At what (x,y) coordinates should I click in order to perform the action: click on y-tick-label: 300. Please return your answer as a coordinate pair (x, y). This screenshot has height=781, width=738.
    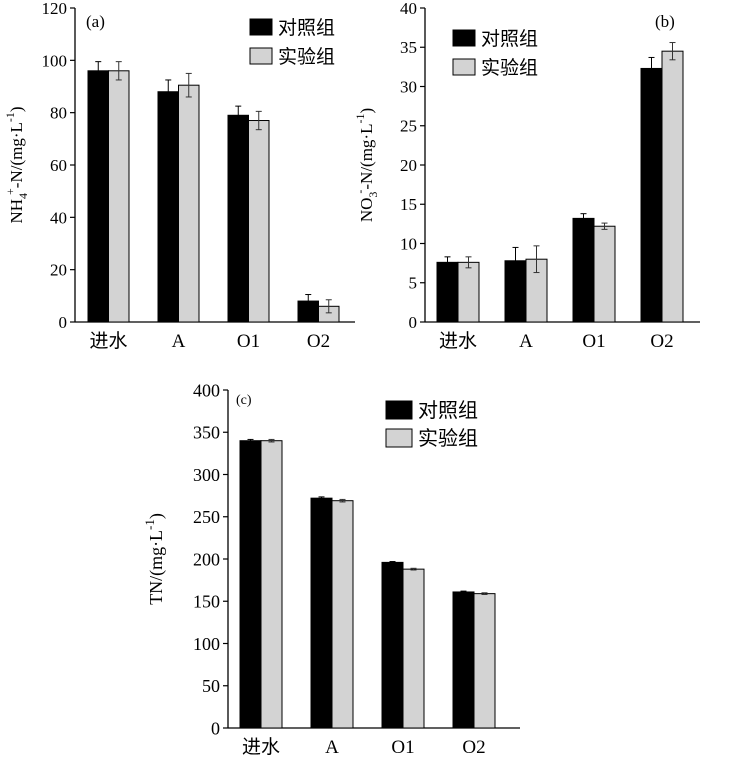
    Looking at the image, I should click on (206, 475).